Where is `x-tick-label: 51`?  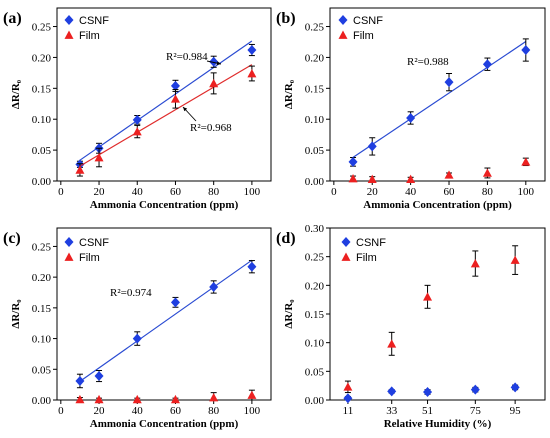 x-tick-label: 51 is located at coordinates (427, 411).